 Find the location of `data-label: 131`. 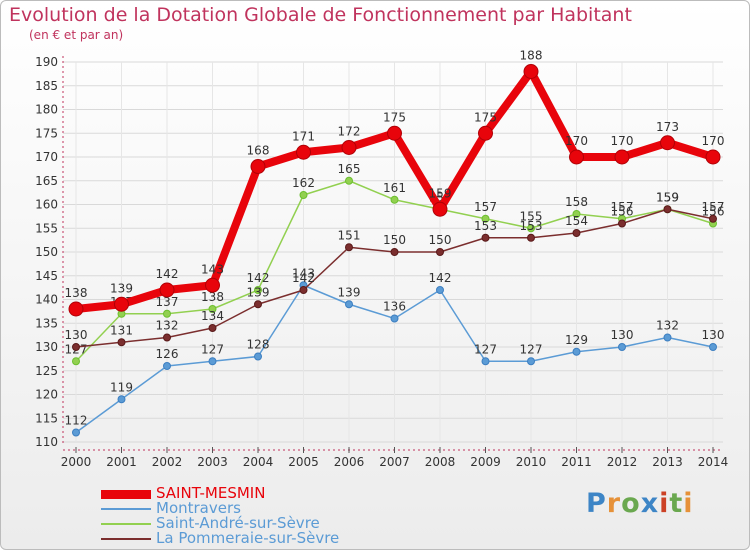

data-label: 131 is located at coordinates (121, 330).